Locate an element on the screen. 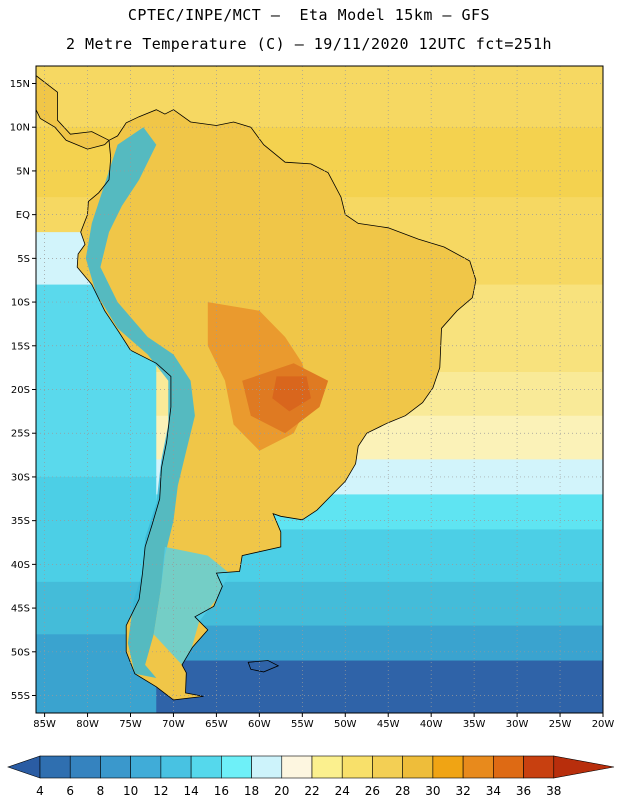 The image size is (618, 800). longitude-tick-label: 30W is located at coordinates (517, 724).